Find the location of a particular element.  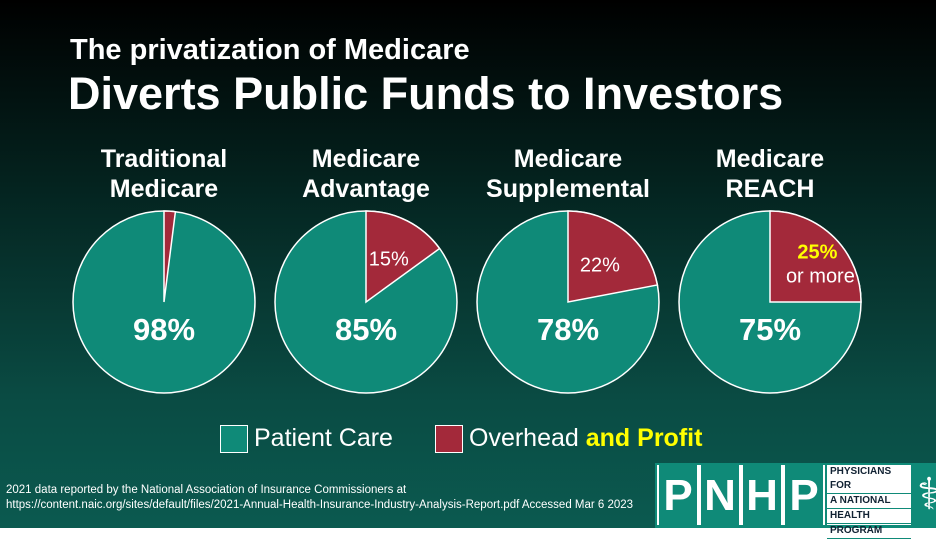

logo-letter: H is located at coordinates (762, 495).